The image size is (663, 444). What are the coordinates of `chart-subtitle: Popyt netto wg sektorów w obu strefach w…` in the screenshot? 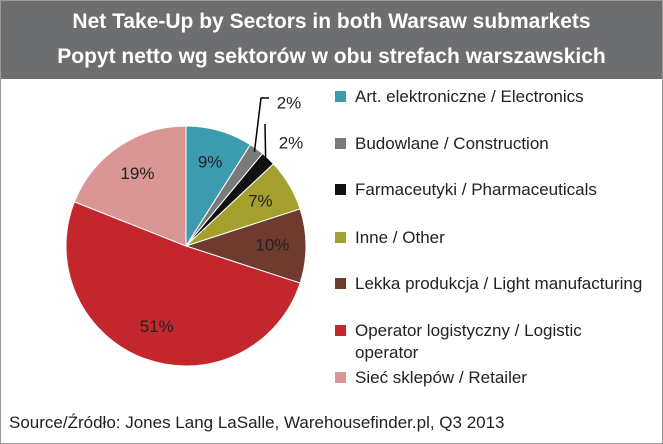 It's located at (331, 56).